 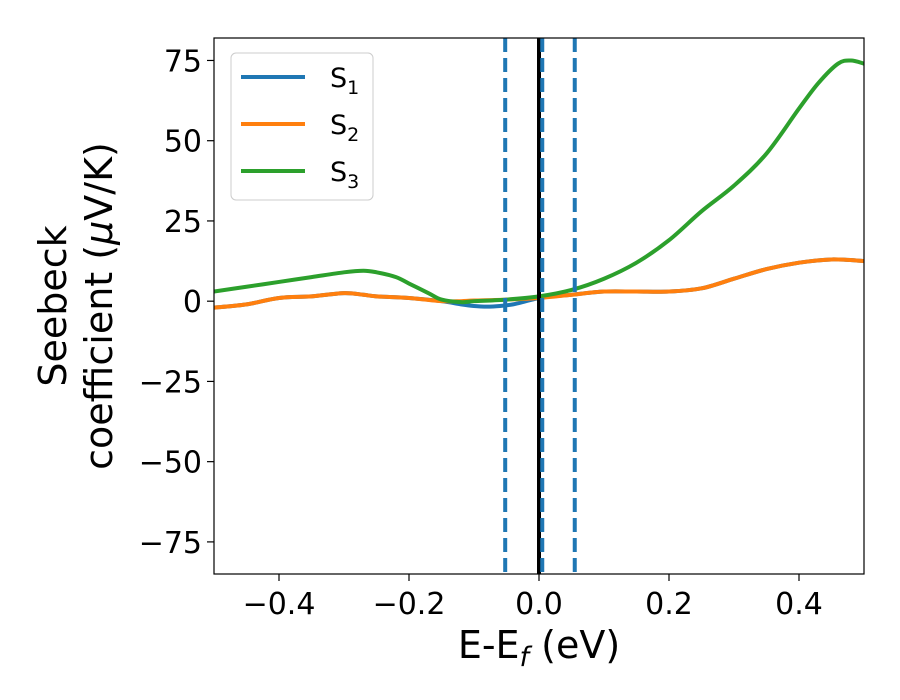 What do you see at coordinates (344, 81) in the screenshot?
I see `legend-label-s1: S1` at bounding box center [344, 81].